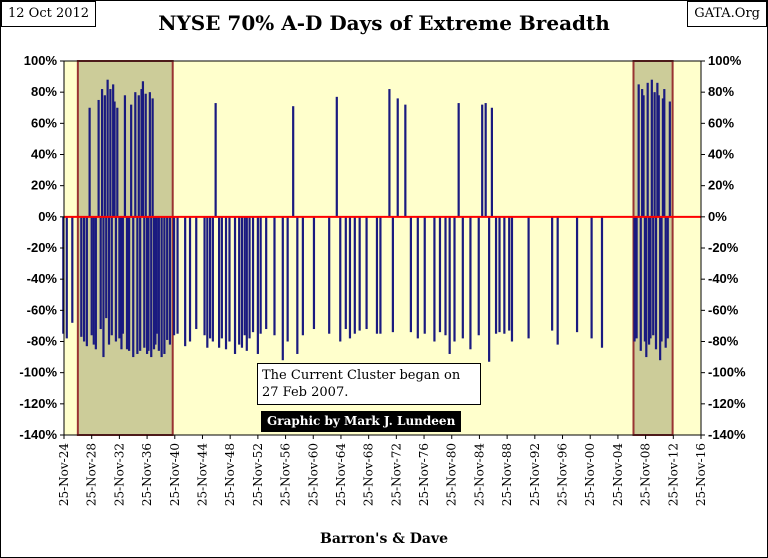 Image resolution: width=768 pixels, height=558 pixels. What do you see at coordinates (44, 185) in the screenshot?
I see `y-tick-label-left: 20%` at bounding box center [44, 185].